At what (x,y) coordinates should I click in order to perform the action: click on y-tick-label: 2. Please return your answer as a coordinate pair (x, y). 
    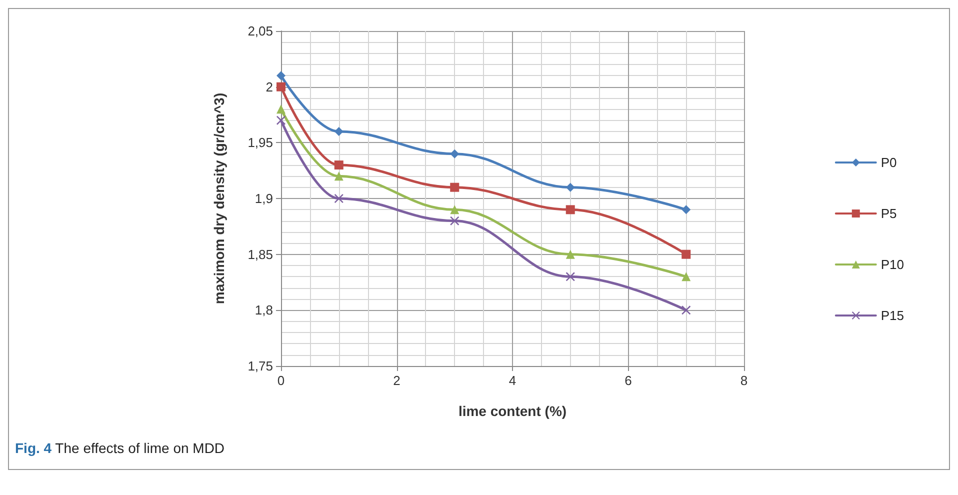
    Looking at the image, I should click on (269, 86).